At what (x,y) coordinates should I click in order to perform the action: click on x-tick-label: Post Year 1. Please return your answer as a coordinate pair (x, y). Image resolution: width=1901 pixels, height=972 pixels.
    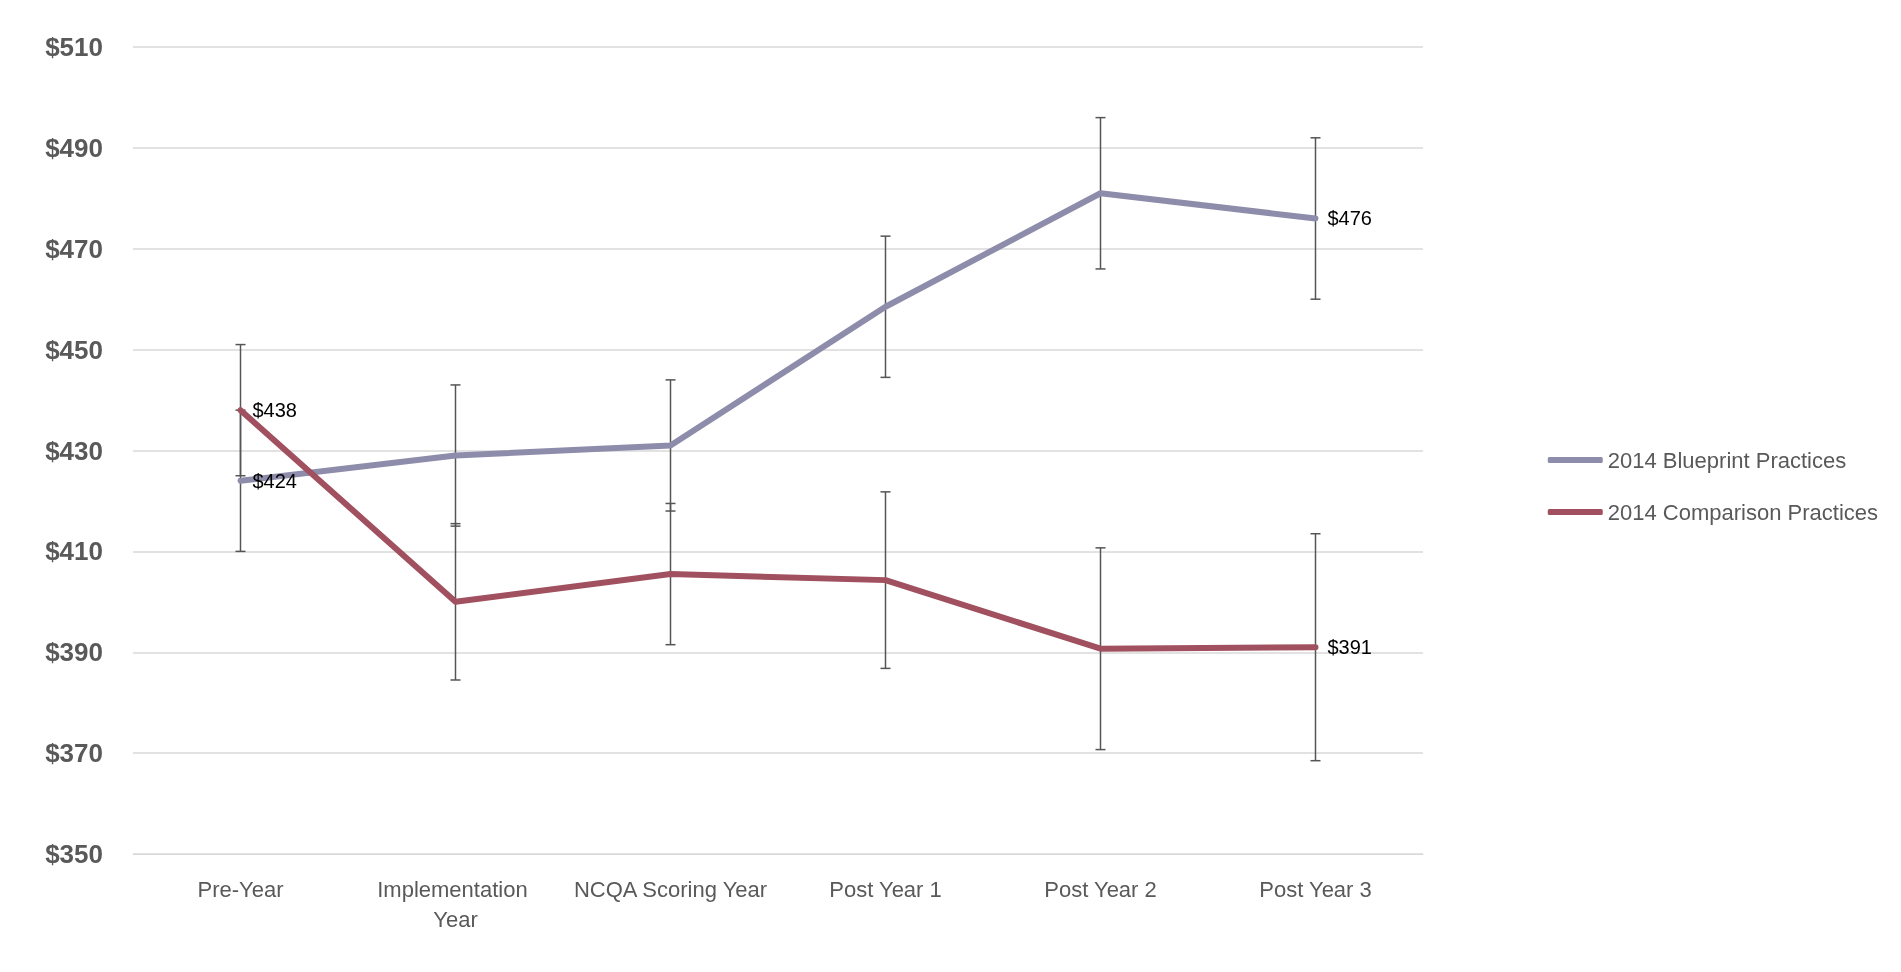
    Looking at the image, I should click on (885, 889).